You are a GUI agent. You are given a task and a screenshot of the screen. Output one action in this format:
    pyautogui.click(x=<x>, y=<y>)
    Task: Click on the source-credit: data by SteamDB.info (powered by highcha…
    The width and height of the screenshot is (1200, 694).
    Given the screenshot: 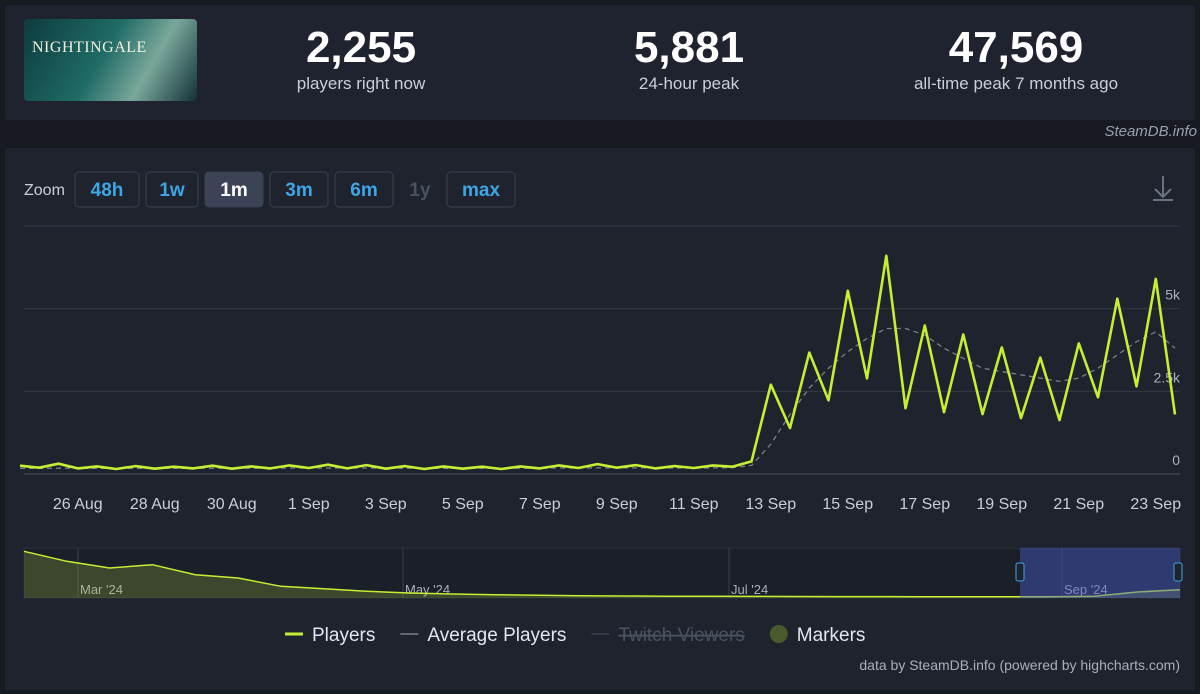 What is the action you would take?
    pyautogui.click(x=1019, y=665)
    